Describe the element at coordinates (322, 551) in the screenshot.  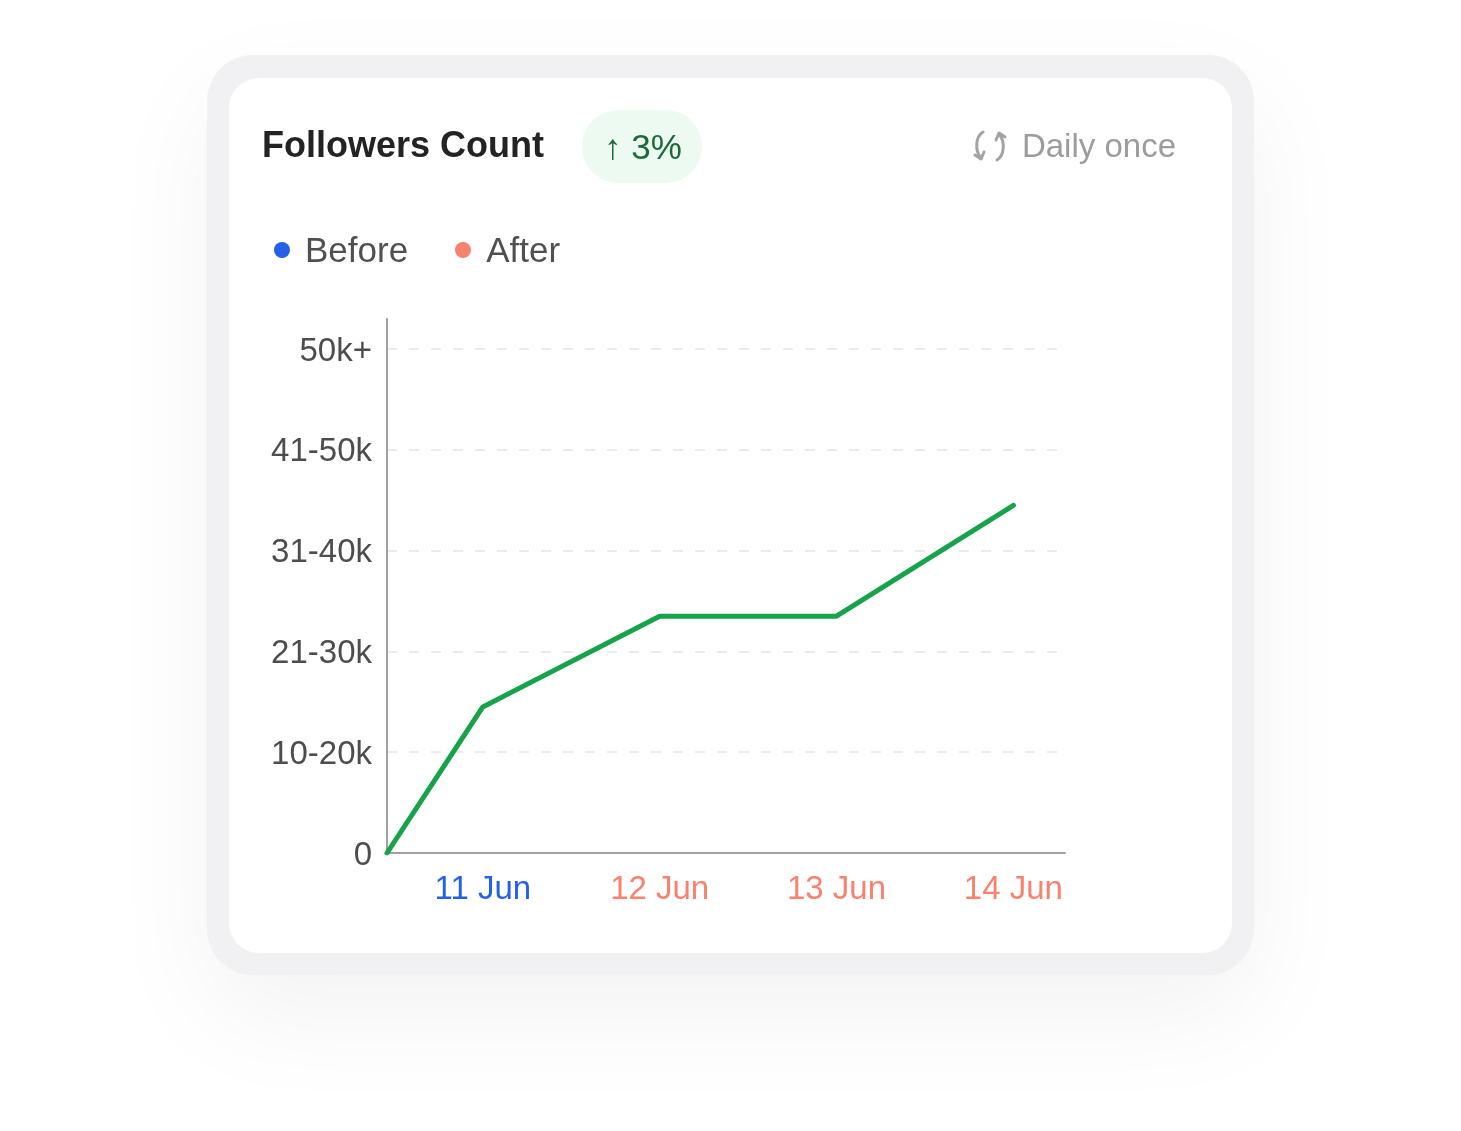
I see `y-tick-label: 31-40k` at that location.